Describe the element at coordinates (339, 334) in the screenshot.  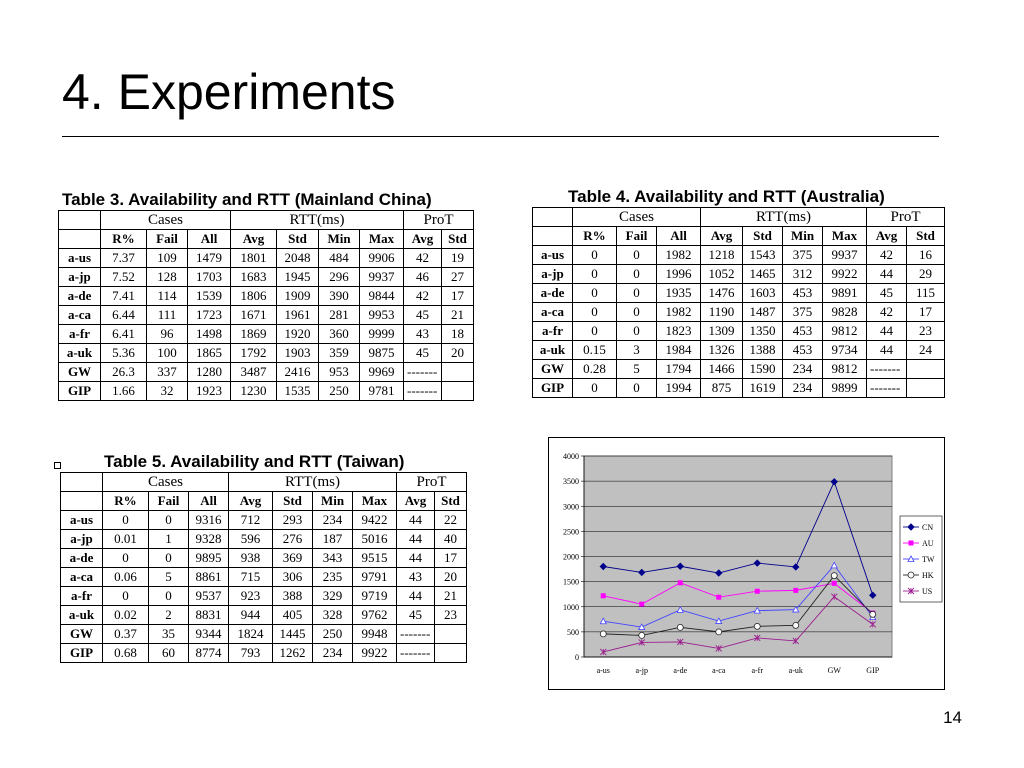
I see `cell-min: 360` at that location.